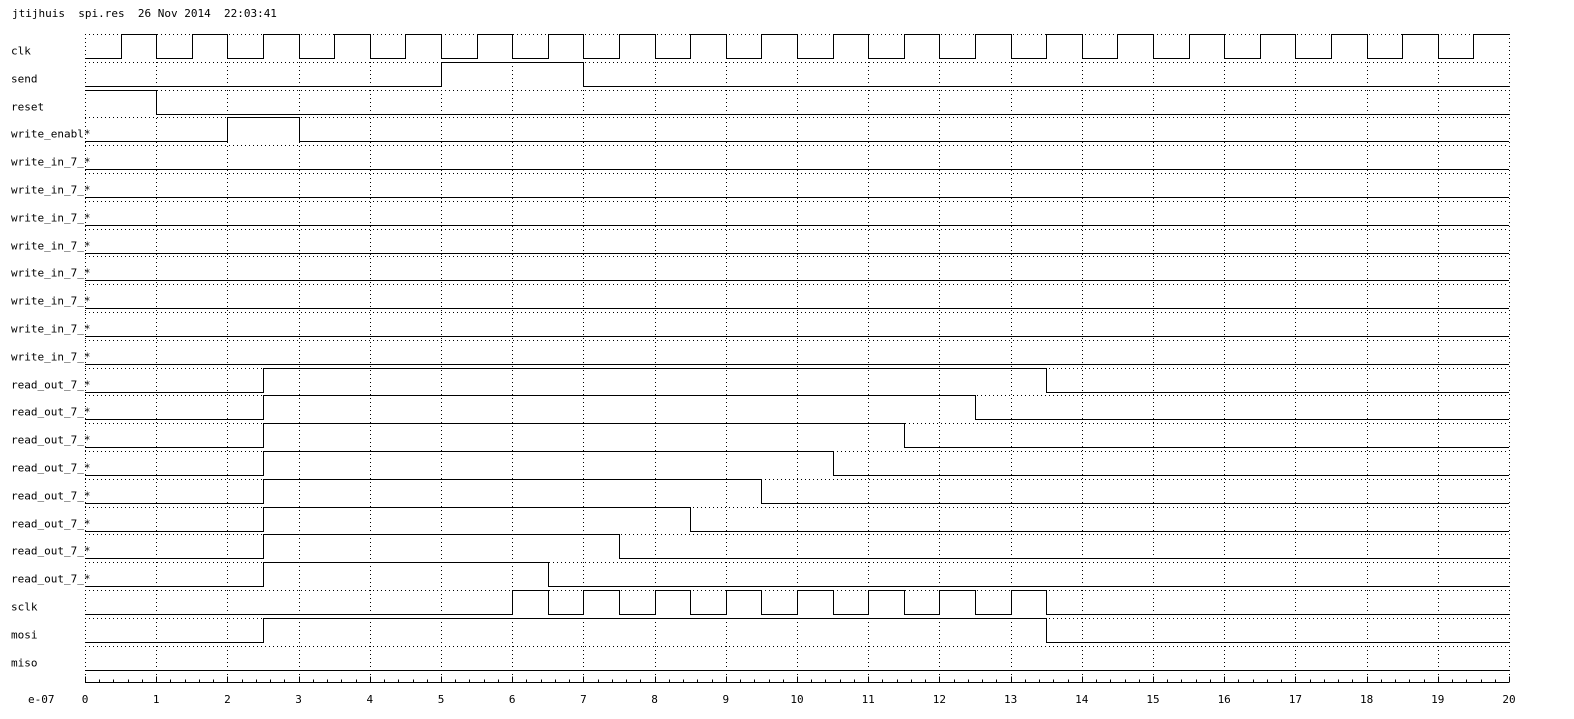 The height and width of the screenshot is (719, 1574). I want to click on x-unit-label: e-07, so click(41, 699).